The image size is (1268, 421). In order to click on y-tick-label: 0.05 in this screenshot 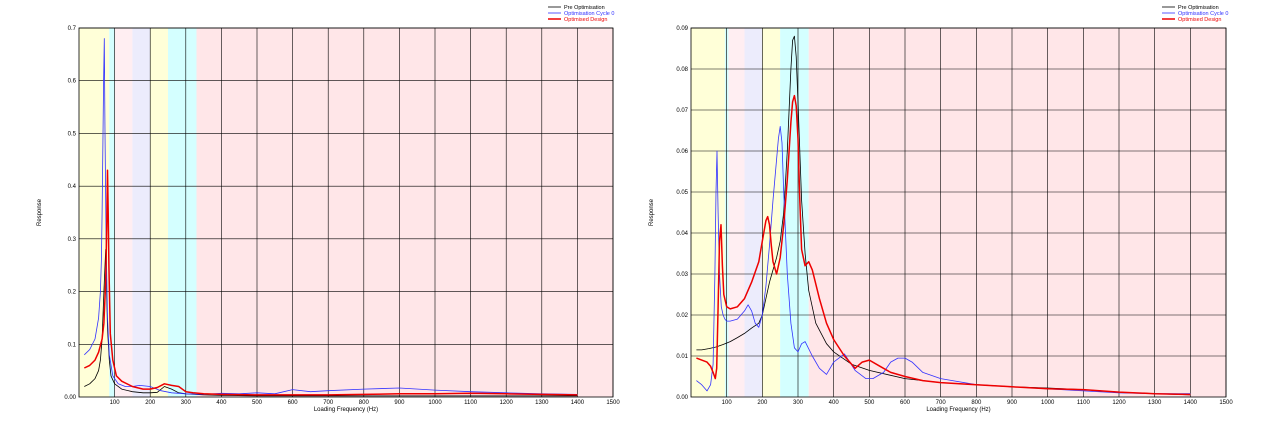, I will do `click(682, 193)`.